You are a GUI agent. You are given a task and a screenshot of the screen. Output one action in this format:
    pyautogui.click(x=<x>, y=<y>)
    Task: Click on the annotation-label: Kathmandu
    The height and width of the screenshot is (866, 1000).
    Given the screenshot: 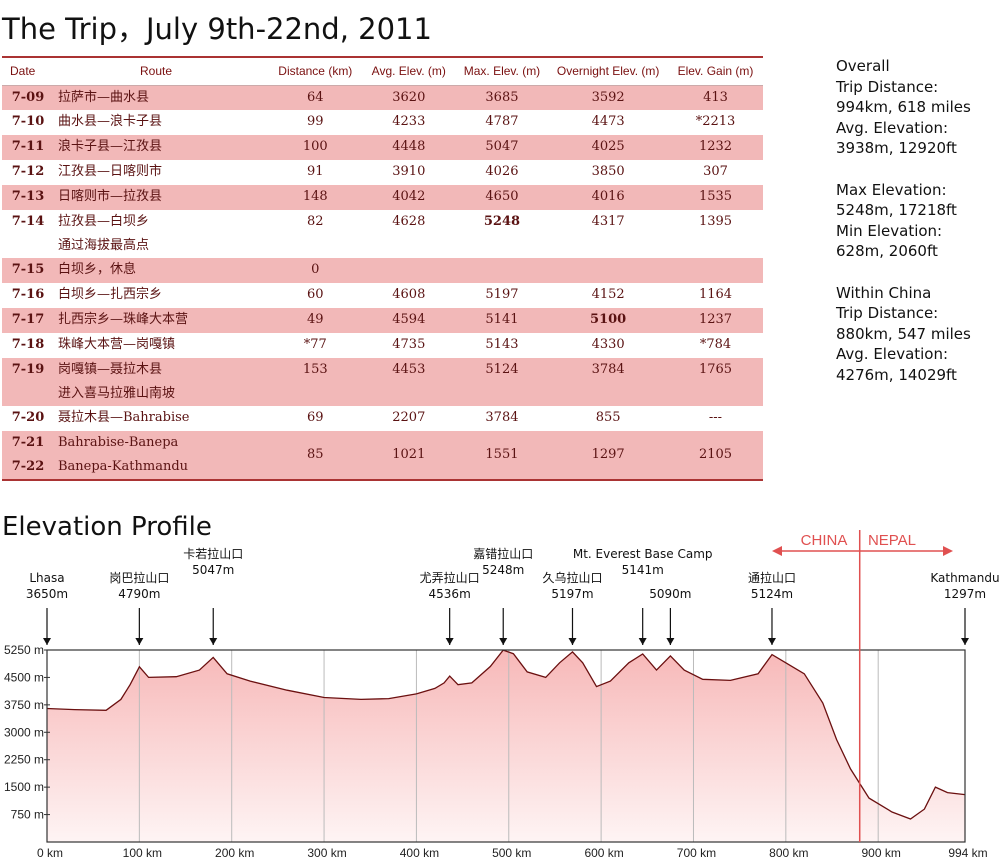 What is the action you would take?
    pyautogui.click(x=964, y=578)
    